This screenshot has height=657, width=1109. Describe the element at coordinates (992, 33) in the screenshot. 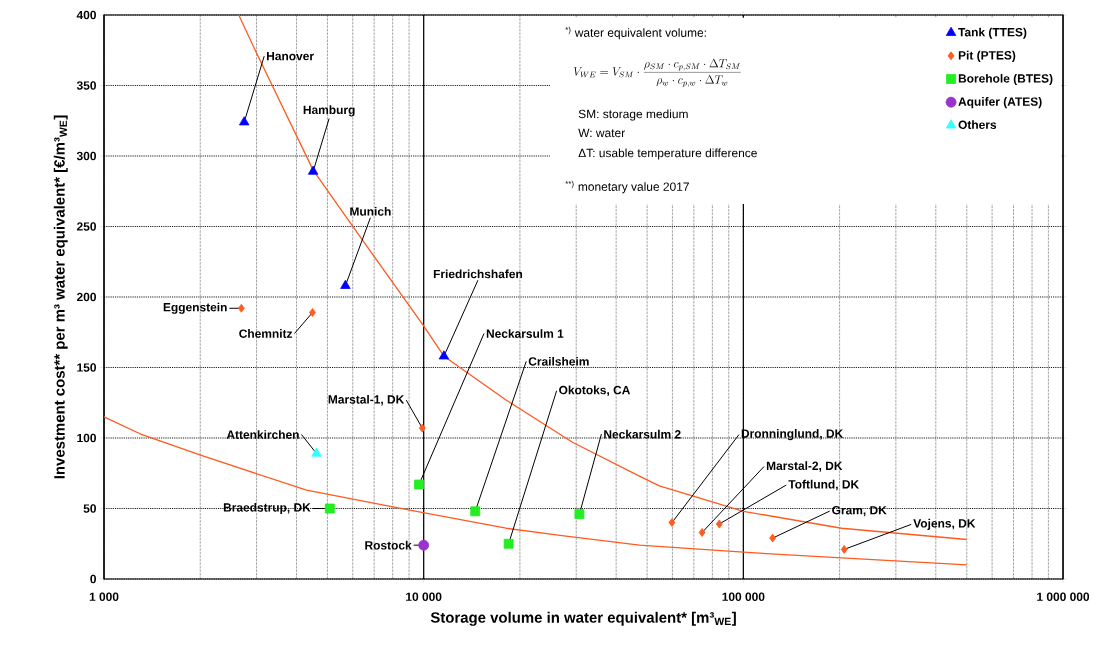

I see `legend-label: Tank (TTES)` at that location.